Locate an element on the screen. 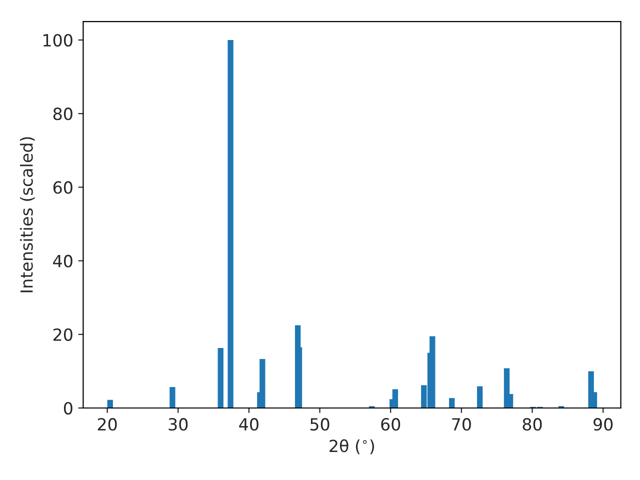  x-tick-label: 30 is located at coordinates (178, 424).